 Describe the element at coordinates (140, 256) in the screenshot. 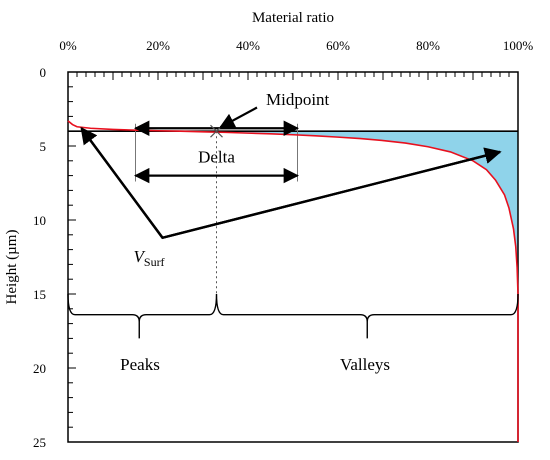

I see `vsurf-label-main: V` at that location.